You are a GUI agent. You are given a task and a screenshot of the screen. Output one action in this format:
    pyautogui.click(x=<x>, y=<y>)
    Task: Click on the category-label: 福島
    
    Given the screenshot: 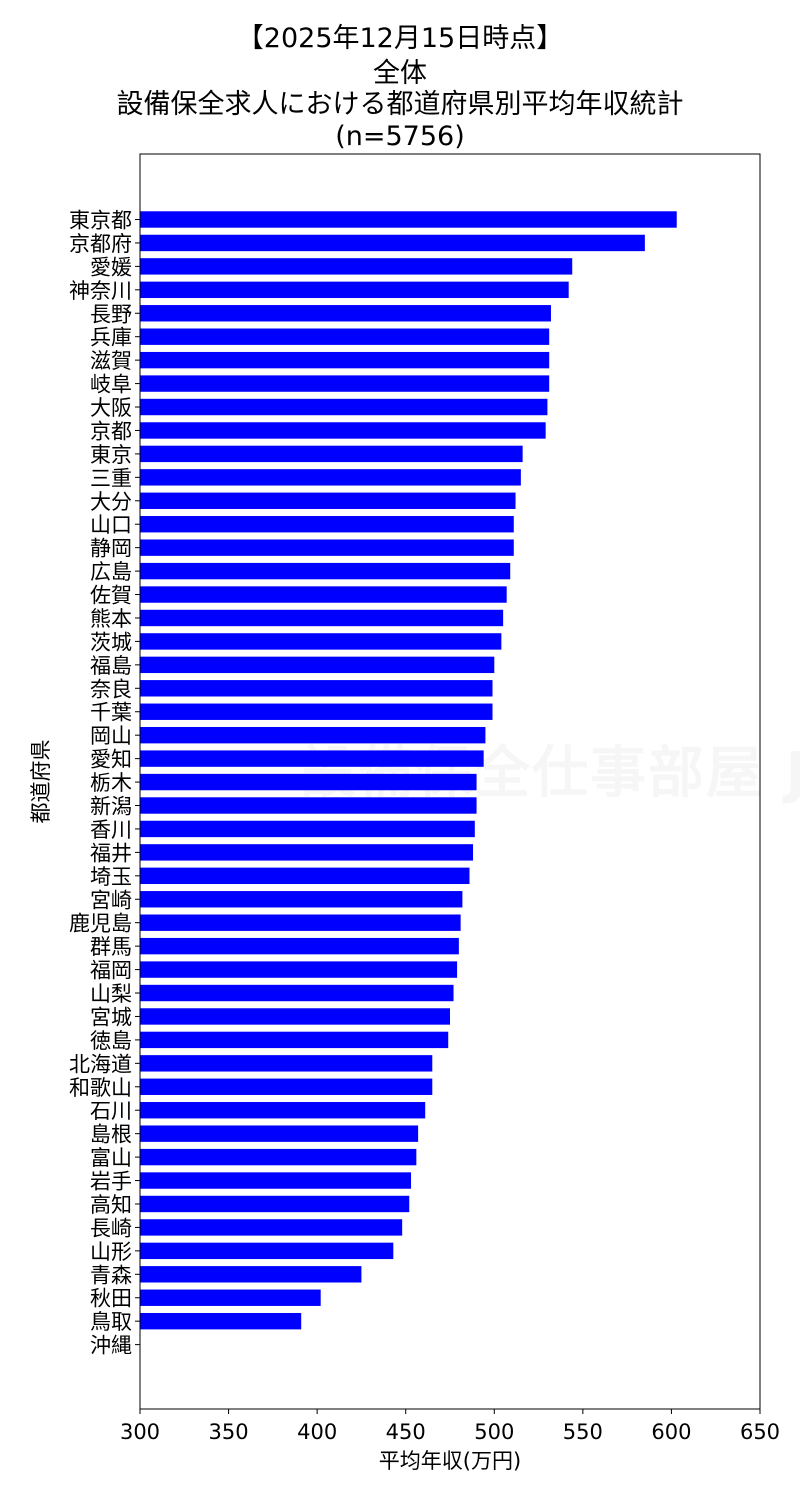 What is the action you would take?
    pyautogui.click(x=111, y=666)
    